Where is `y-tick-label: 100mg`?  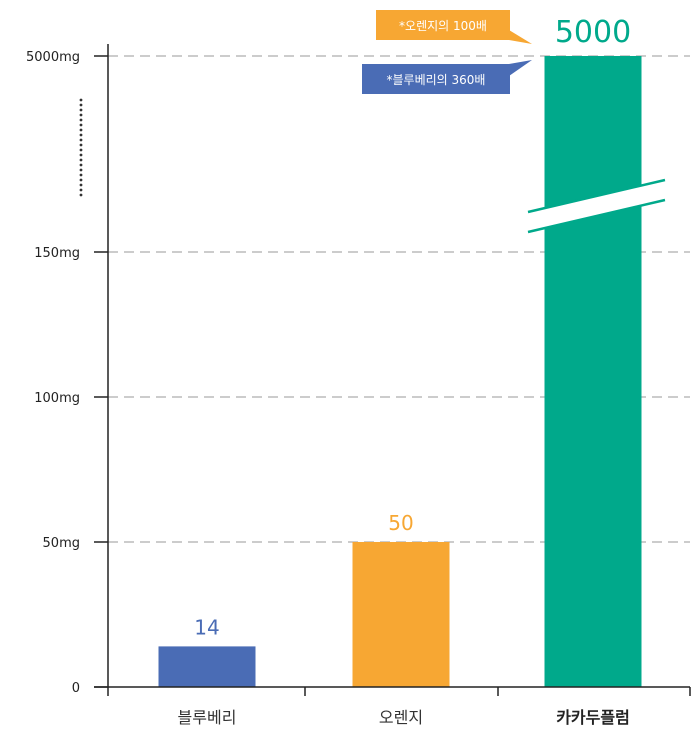 y-tick-label: 100mg is located at coordinates (57, 398).